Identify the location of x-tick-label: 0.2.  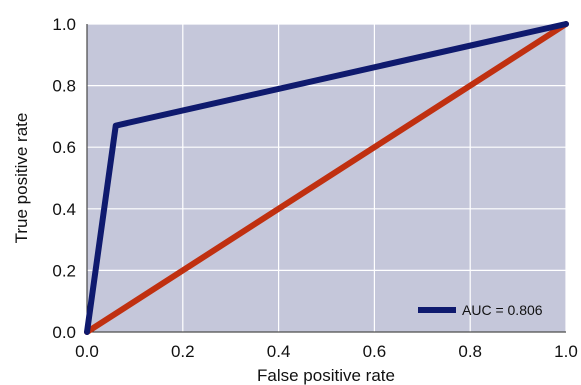
(183, 351).